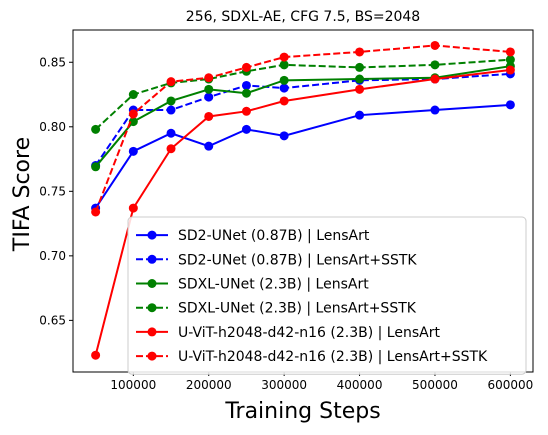  What do you see at coordinates (297, 309) in the screenshot?
I see `legend-label: SDXL-UNet (2.3B) | LensArt+SSTK` at bounding box center [297, 309].